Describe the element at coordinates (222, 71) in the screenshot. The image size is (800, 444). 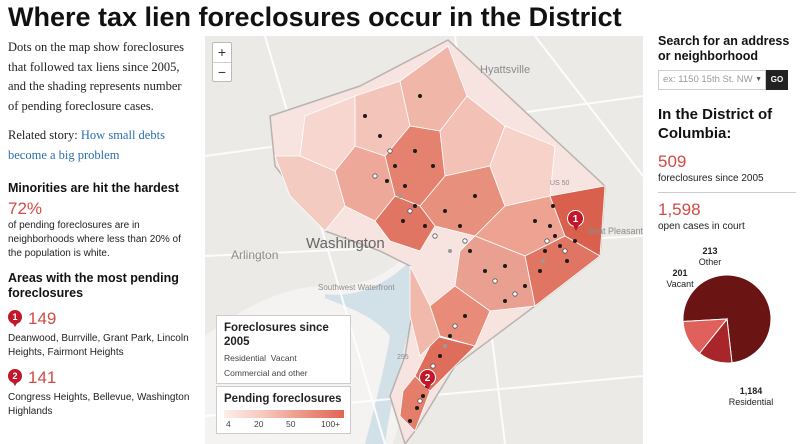
I see `zoom-out-button: −` at that location.